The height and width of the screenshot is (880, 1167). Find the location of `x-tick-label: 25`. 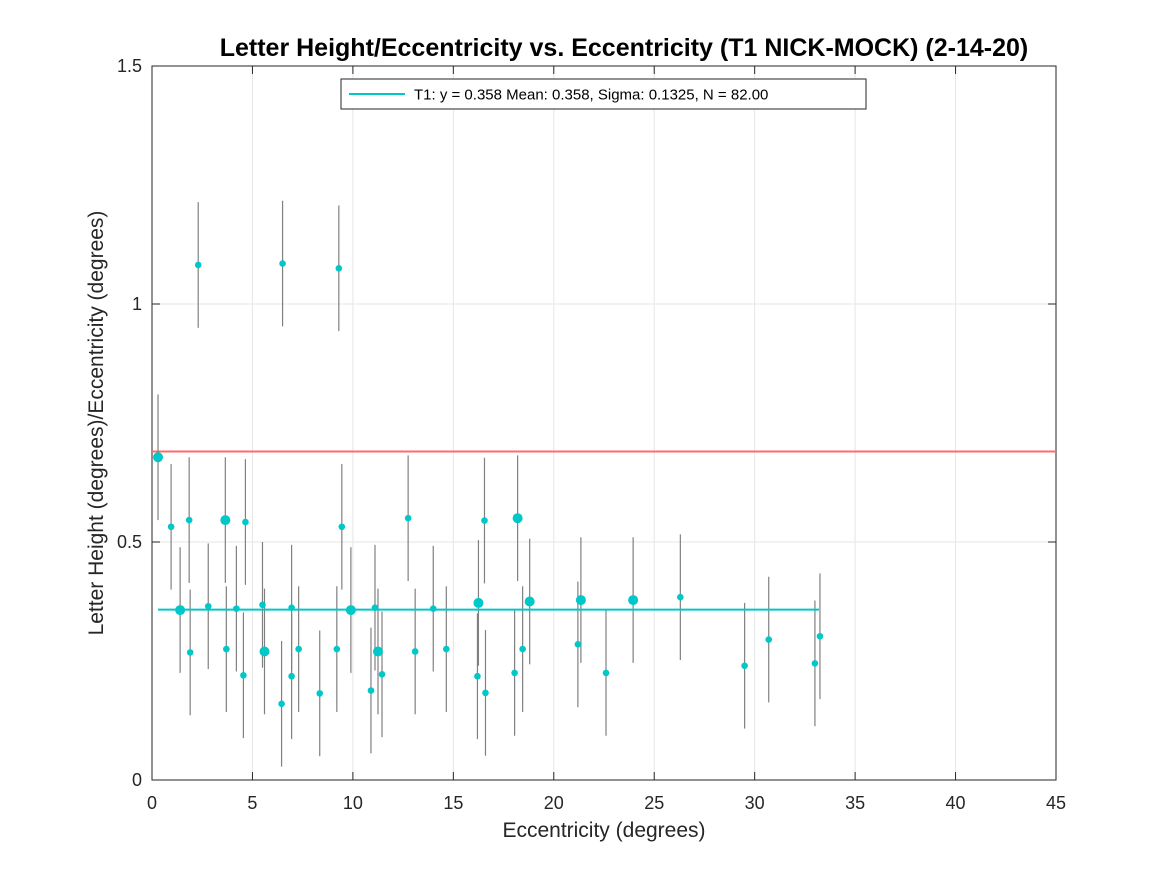

x-tick-label: 25 is located at coordinates (654, 803).